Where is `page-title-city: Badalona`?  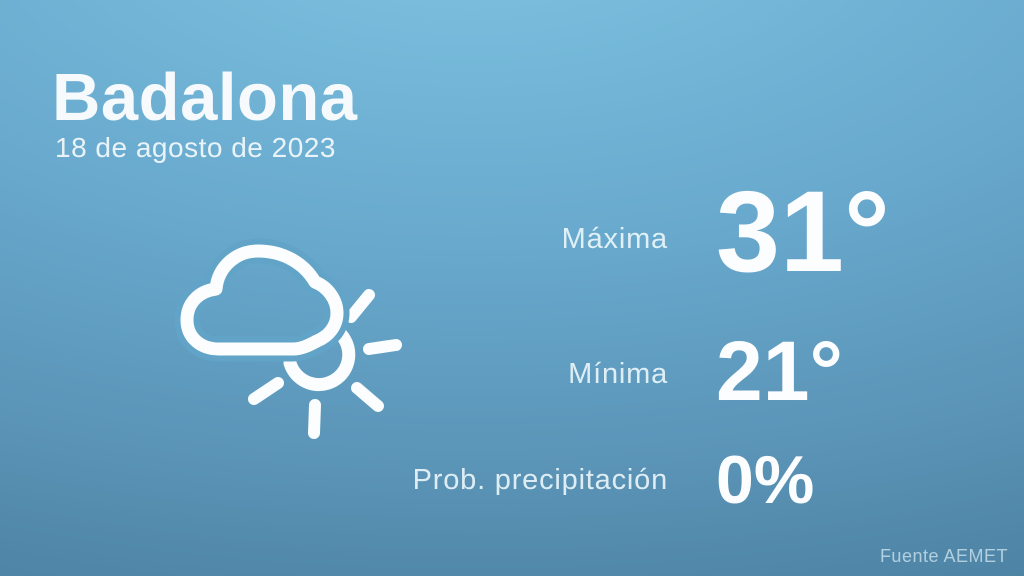
page-title-city: Badalona is located at coordinates (205, 97).